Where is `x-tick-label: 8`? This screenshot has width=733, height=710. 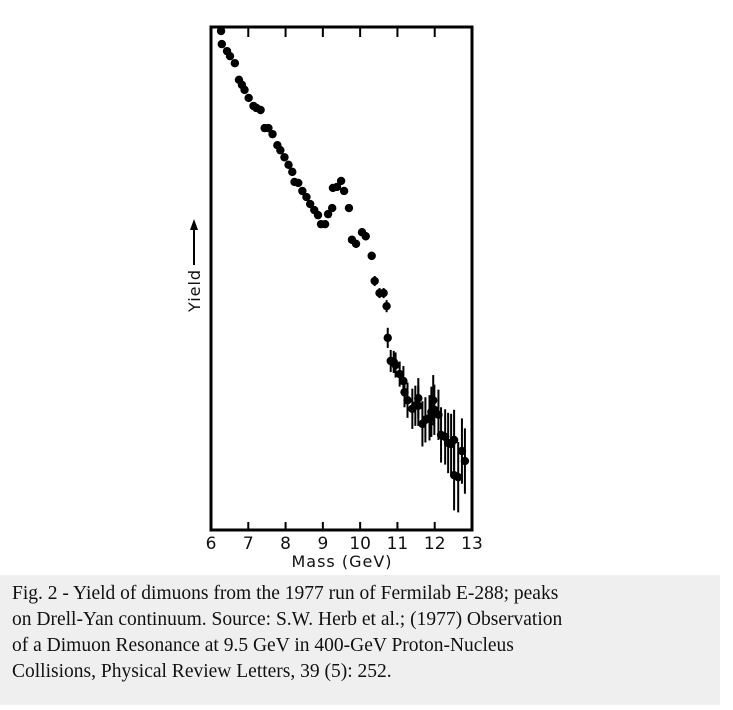 x-tick-label: 8 is located at coordinates (285, 544).